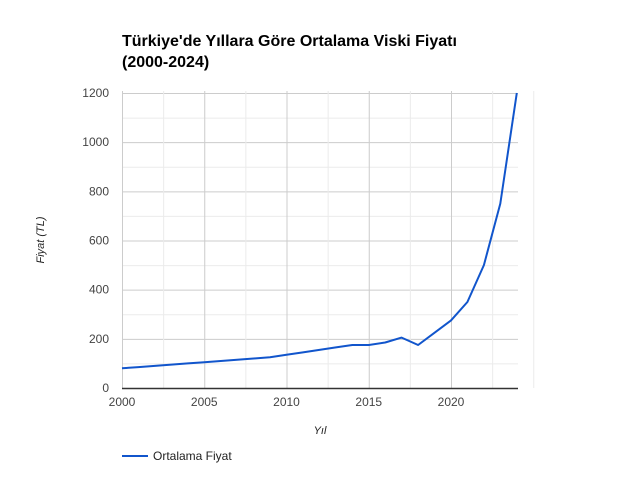 This screenshot has width=640, height=480. What do you see at coordinates (99, 191) in the screenshot?
I see `y-tick-label: 800` at bounding box center [99, 191].